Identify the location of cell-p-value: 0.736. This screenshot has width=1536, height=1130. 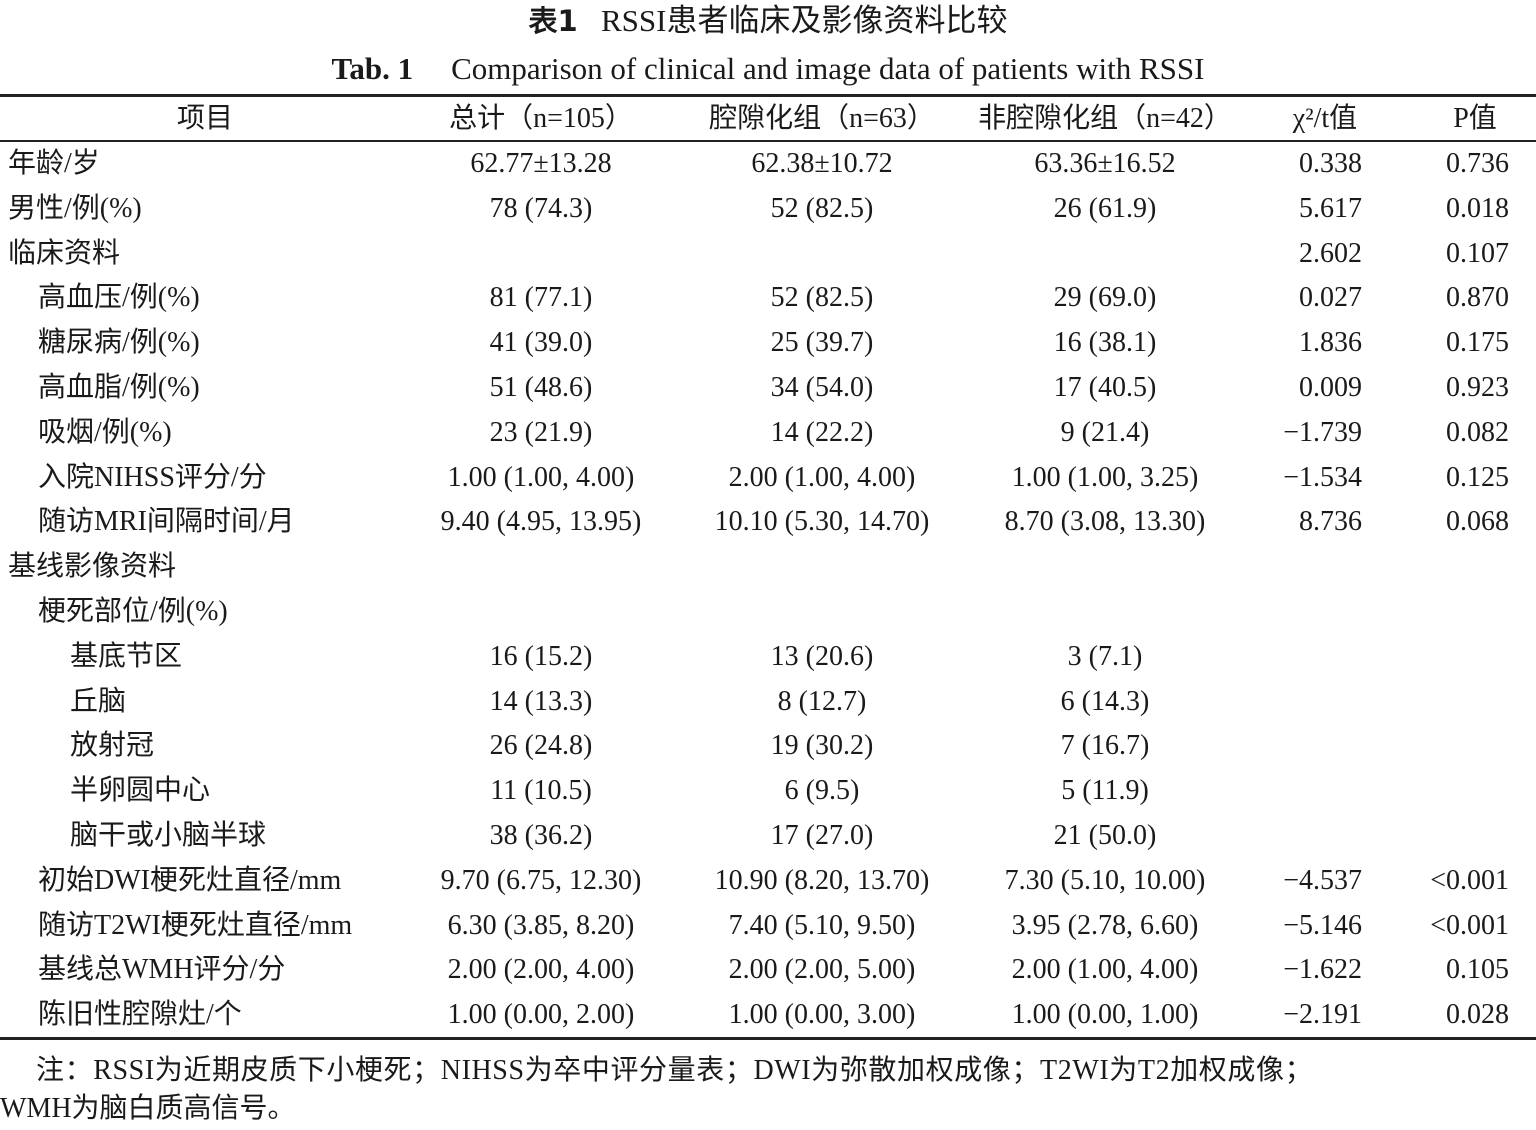
(1477, 163).